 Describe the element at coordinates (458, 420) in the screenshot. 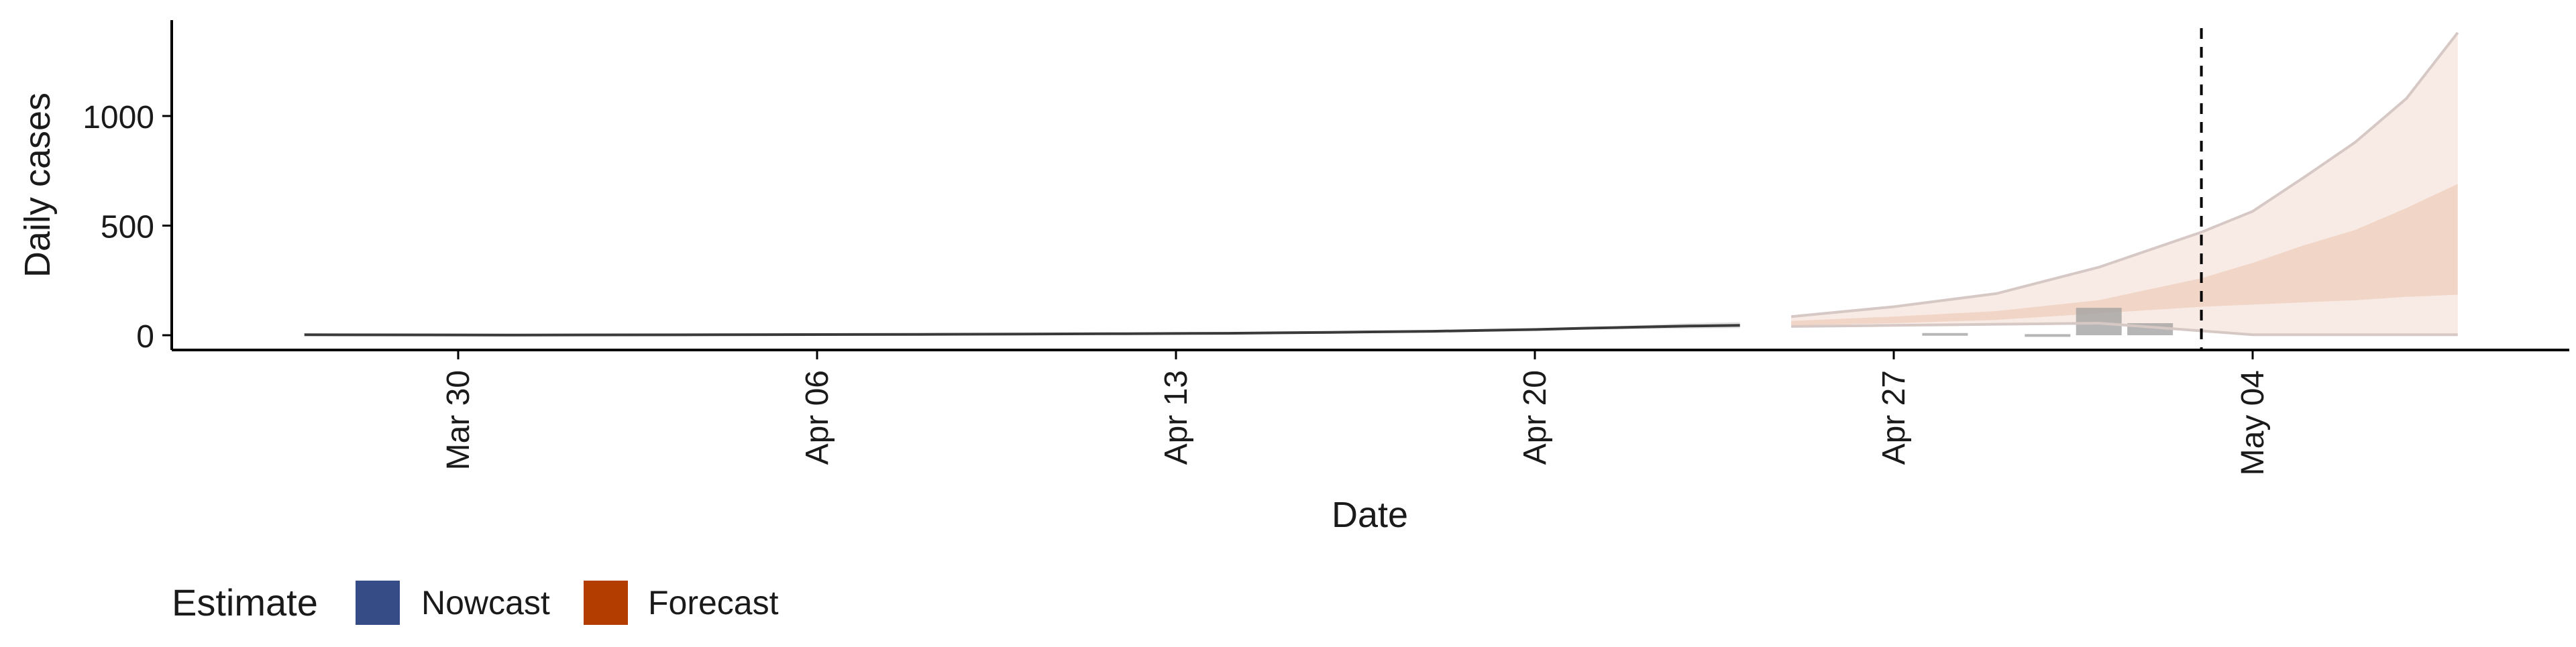

I see `x-tick-label: Mar 30` at that location.